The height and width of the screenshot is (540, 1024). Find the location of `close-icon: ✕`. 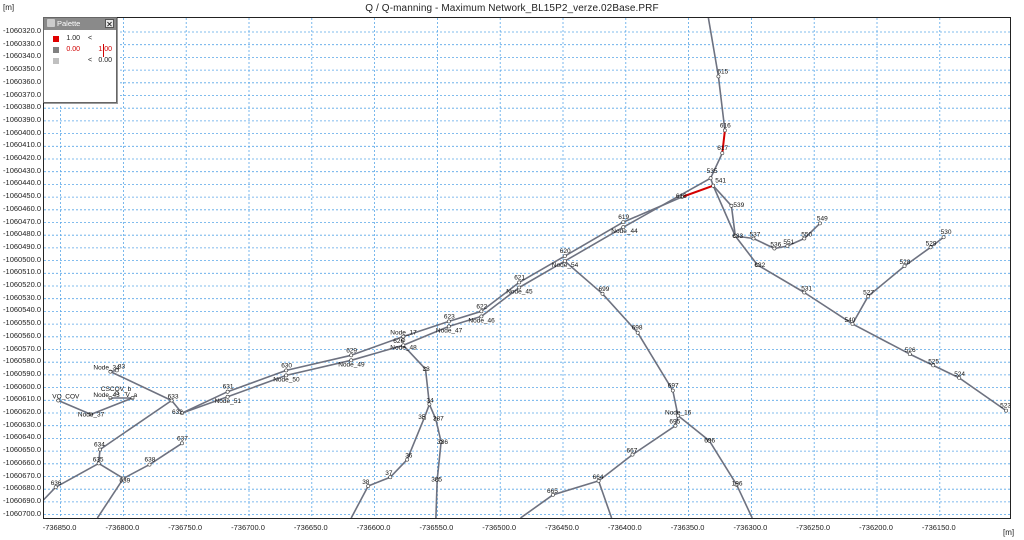

close-icon: ✕ is located at coordinates (109, 24).